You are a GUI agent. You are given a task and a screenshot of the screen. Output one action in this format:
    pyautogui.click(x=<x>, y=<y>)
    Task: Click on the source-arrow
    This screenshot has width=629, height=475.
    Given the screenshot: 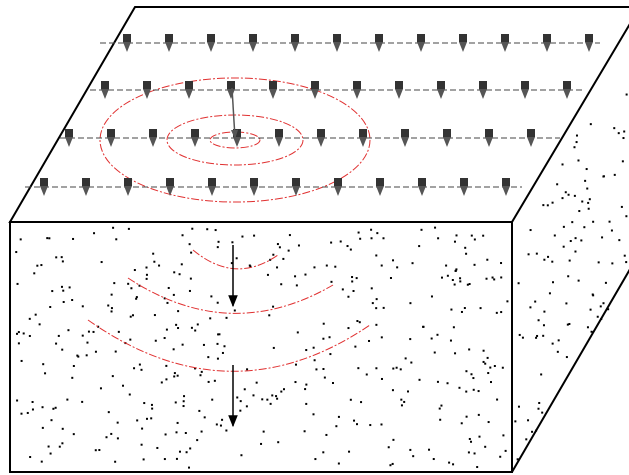 What is the action you would take?
    pyautogui.click(x=234, y=113)
    